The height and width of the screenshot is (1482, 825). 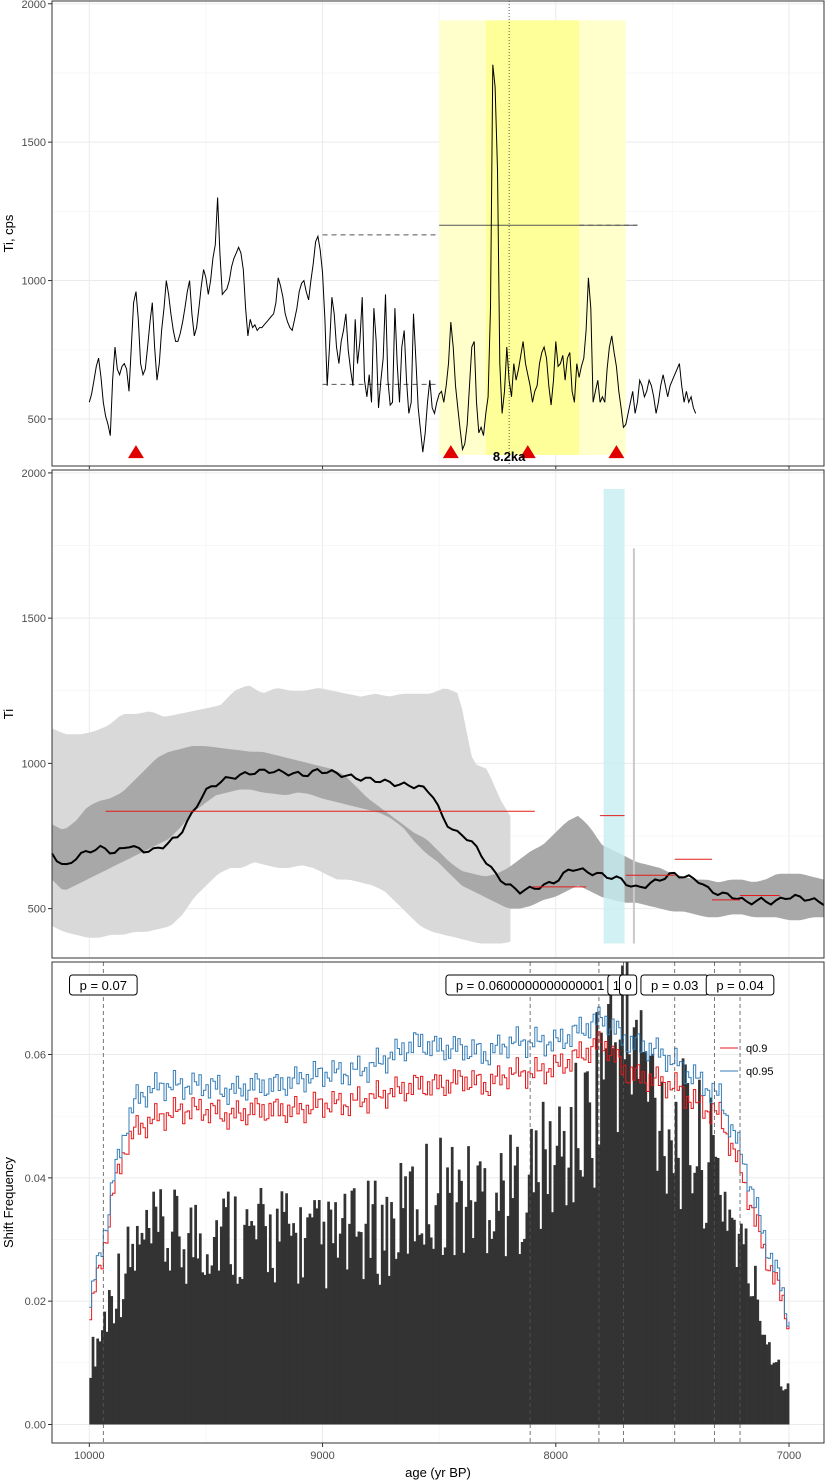 What do you see at coordinates (628, 985) in the screenshot?
I see `p-value-label-box` at bounding box center [628, 985].